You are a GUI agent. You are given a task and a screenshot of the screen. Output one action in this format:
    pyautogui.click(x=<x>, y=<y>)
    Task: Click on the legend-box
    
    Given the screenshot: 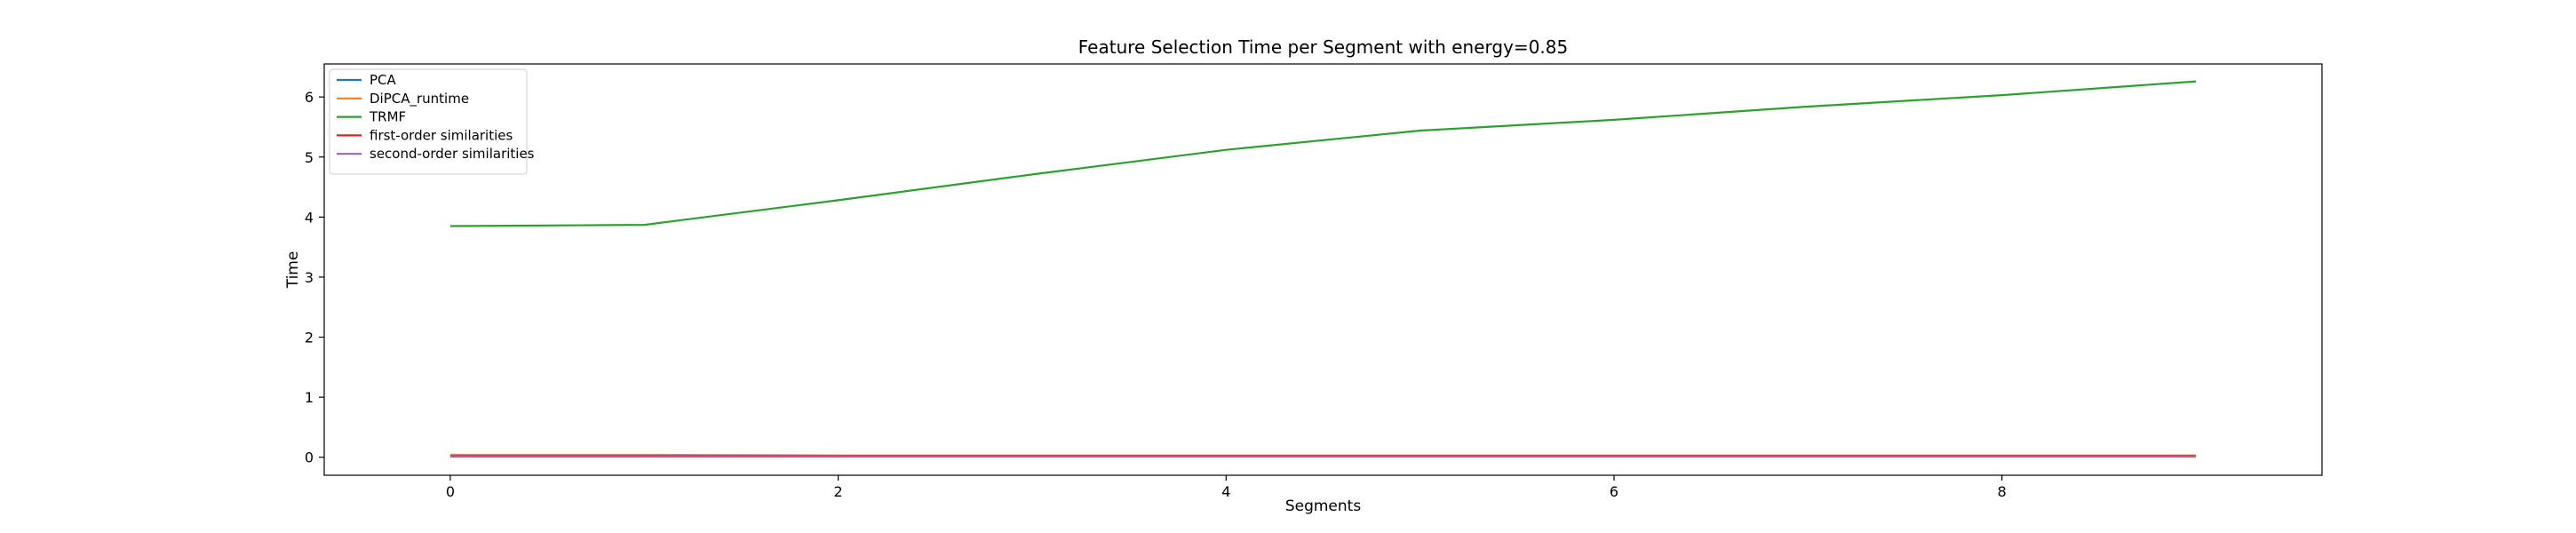 What is the action you would take?
    pyautogui.click(x=428, y=121)
    